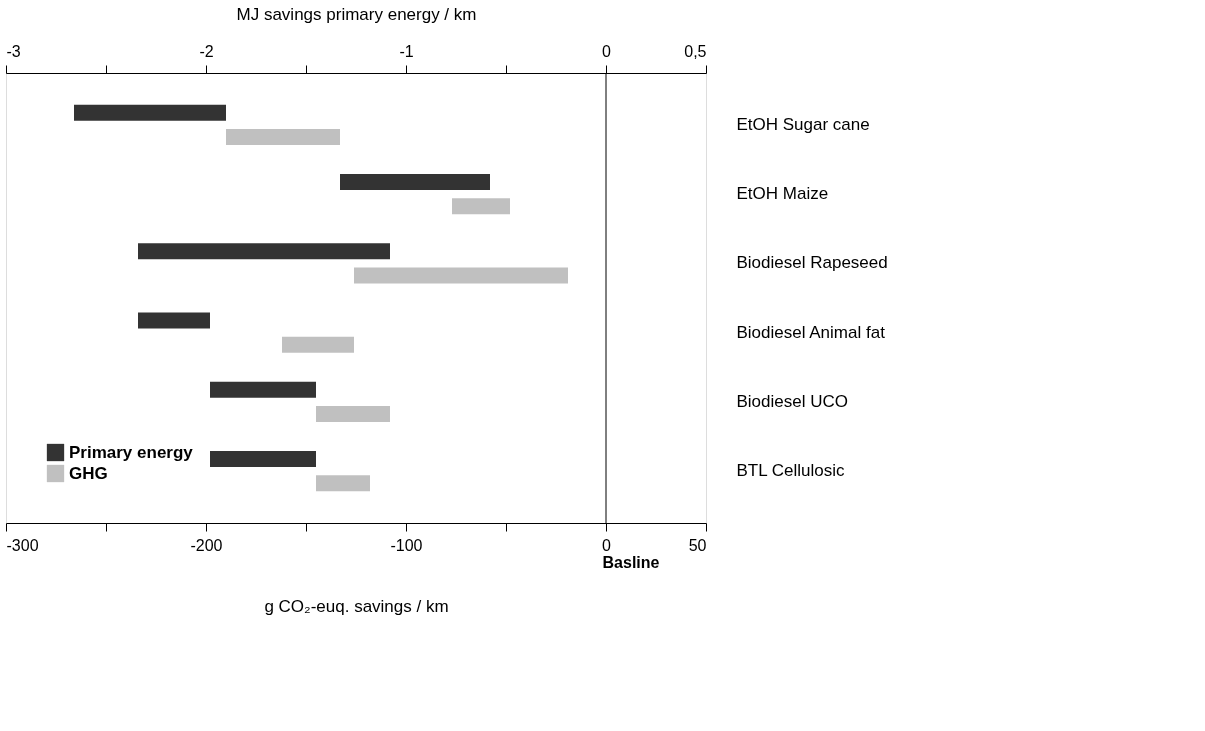  What do you see at coordinates (695, 51) in the screenshot?
I see `x2-tick-label: 0,5` at bounding box center [695, 51].